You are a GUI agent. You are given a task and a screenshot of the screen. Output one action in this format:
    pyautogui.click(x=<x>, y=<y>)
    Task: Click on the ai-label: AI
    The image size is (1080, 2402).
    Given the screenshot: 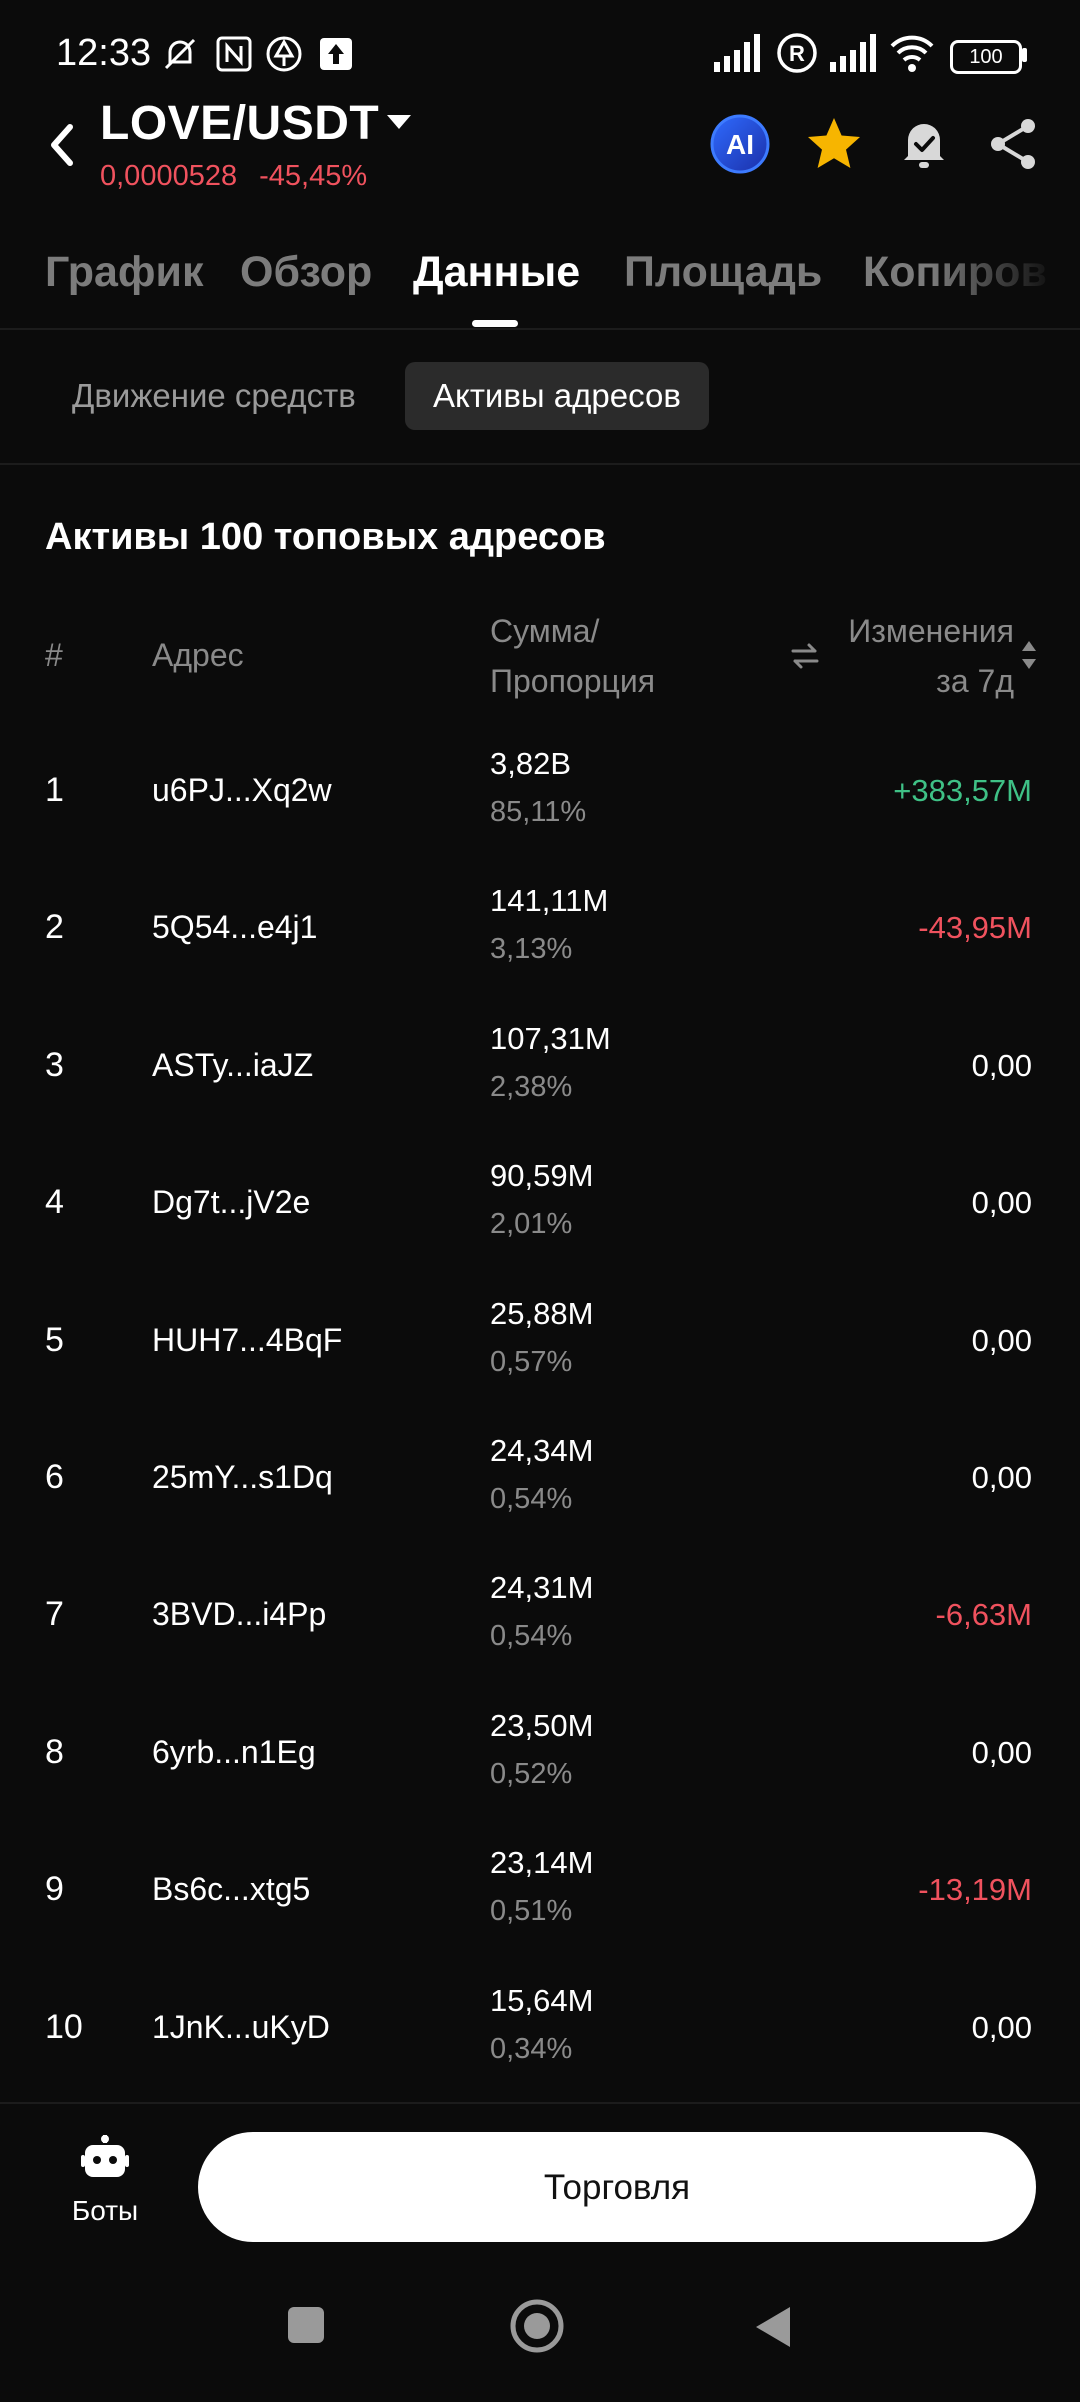 What is the action you would take?
    pyautogui.click(x=740, y=144)
    